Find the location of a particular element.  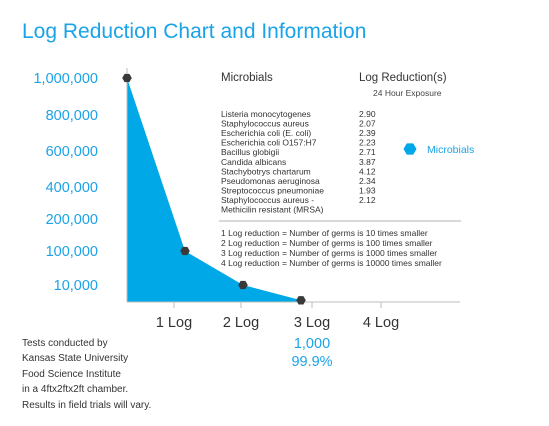

table-row-name: Methicilin resistant (MRSA) is located at coordinates (272, 210).